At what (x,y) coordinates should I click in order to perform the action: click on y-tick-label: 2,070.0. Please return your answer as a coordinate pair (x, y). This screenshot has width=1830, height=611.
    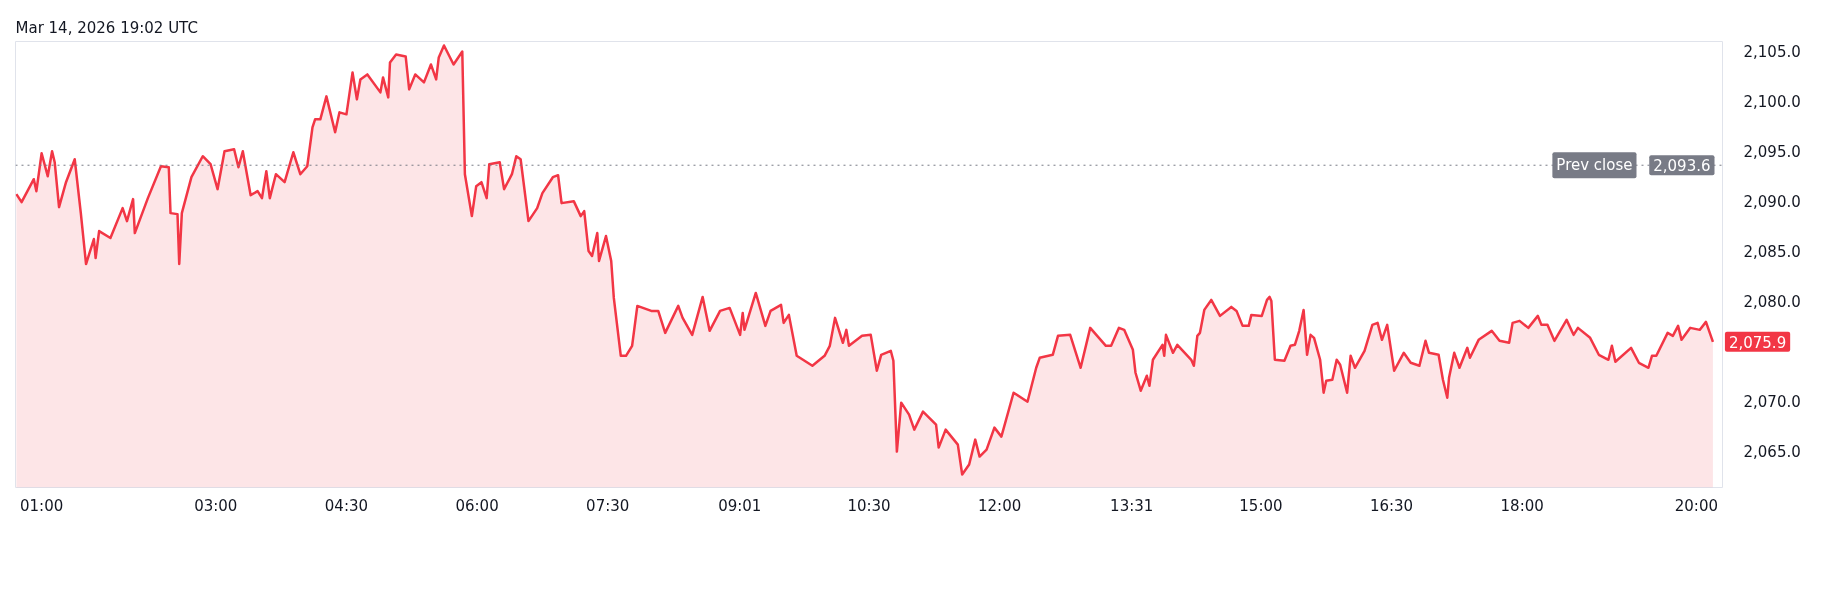
    Looking at the image, I should click on (1772, 401).